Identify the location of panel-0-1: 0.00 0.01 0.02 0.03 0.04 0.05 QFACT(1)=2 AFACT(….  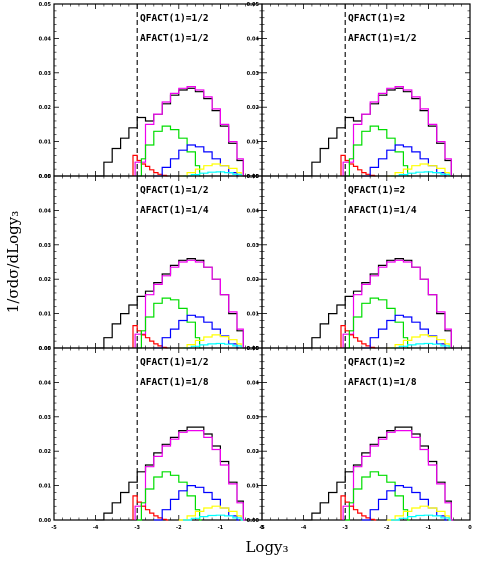
(359, 91).